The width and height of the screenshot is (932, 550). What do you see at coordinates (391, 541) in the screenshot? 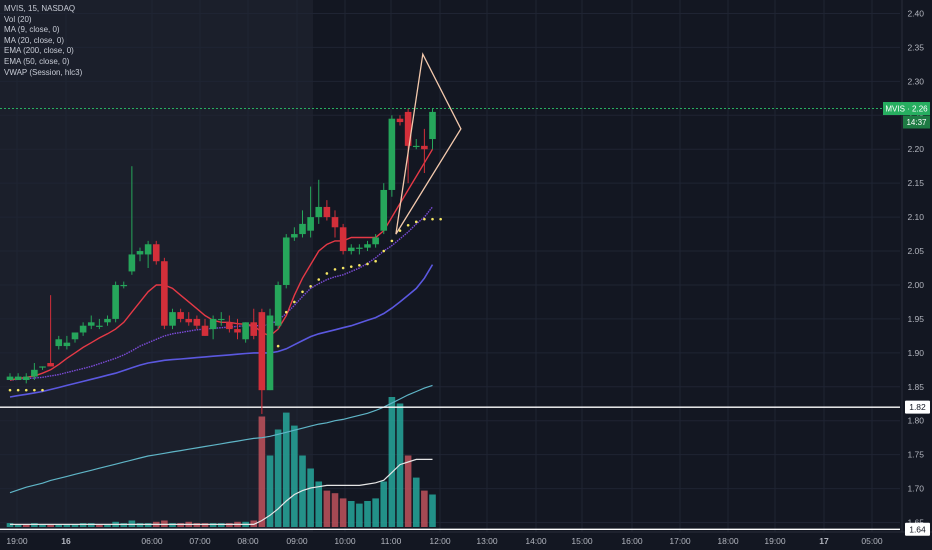
I see `x-tick-label: 11:00` at bounding box center [391, 541].